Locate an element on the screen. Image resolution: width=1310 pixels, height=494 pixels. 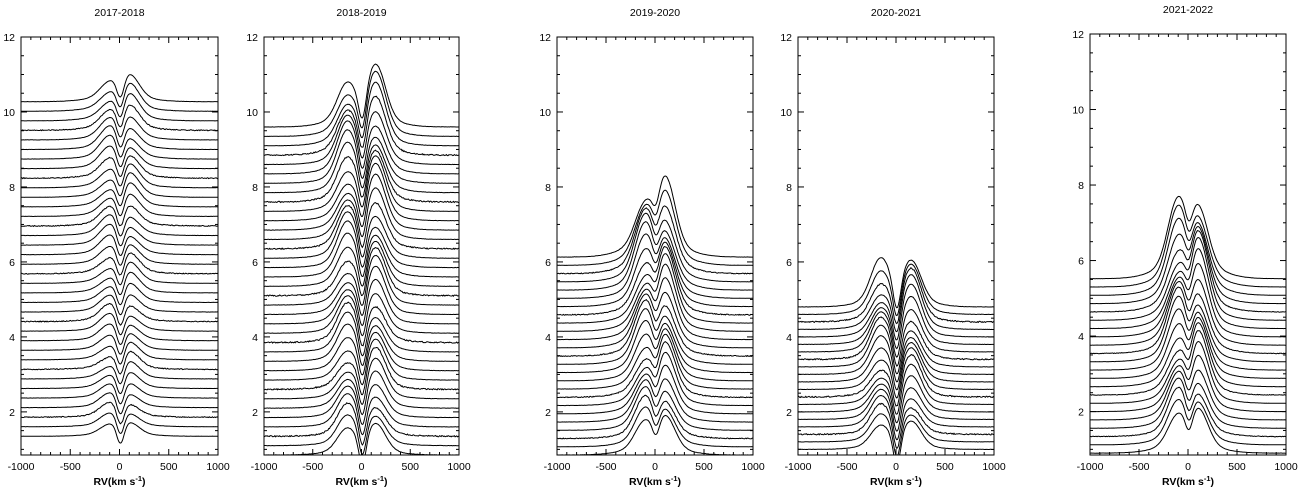
plot-frame is located at coordinates (1188, 244).